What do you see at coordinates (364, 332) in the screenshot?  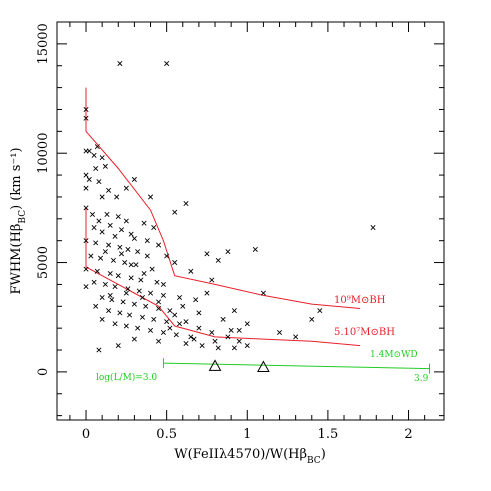 I see `annotation-bh-low: 5.10⁷M⊙BH` at bounding box center [364, 332].